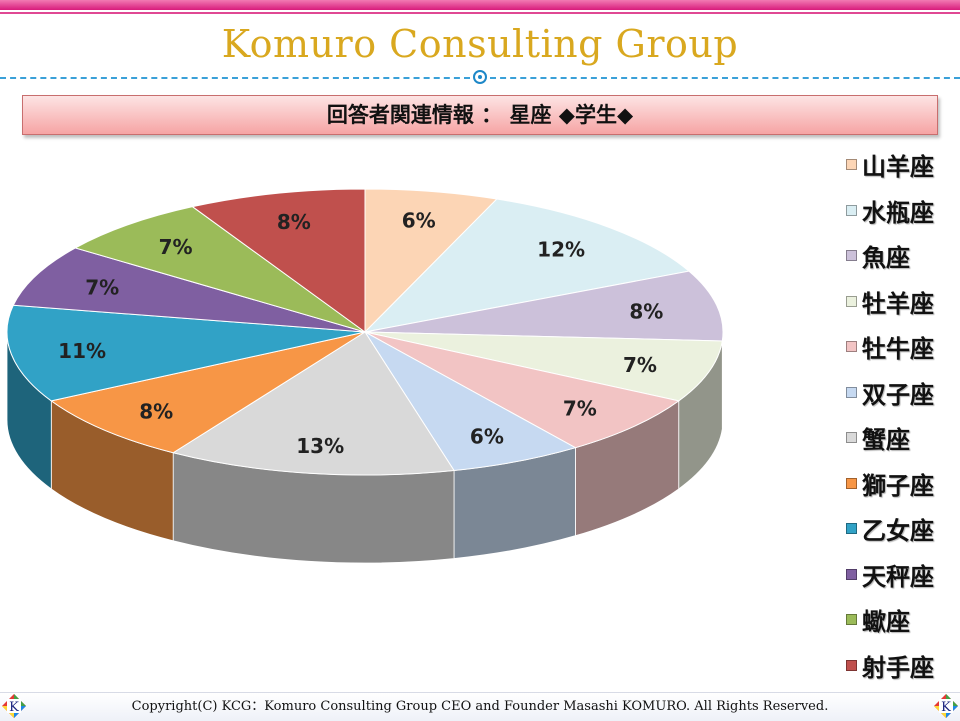  Describe the element at coordinates (294, 222) in the screenshot. I see `pie-label-12: 8%` at that location.